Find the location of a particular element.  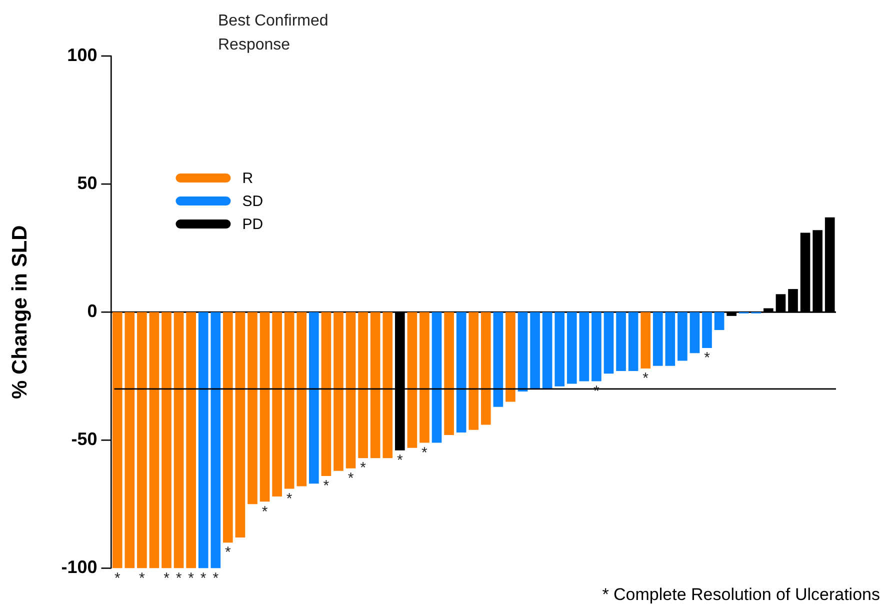

y-tick-label: 100 is located at coordinates (82, 54).